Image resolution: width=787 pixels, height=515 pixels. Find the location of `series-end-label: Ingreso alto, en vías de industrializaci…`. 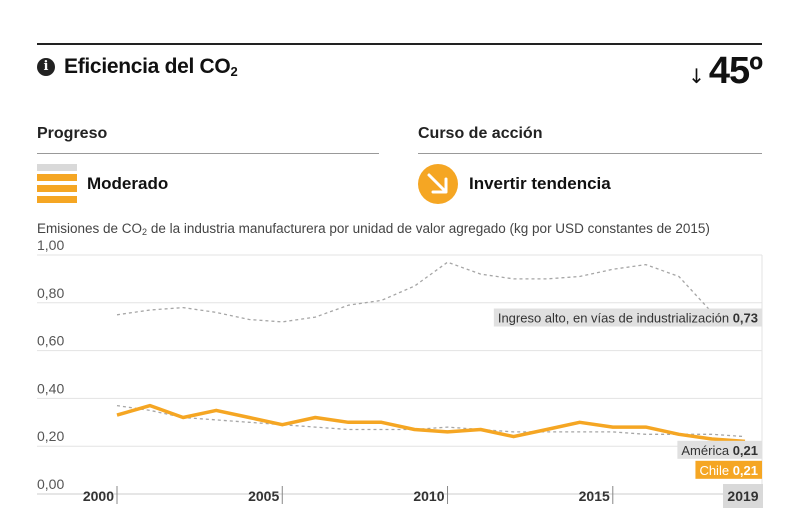

series-end-label: Ingreso alto, en vías de industrializaci… is located at coordinates (627, 317).